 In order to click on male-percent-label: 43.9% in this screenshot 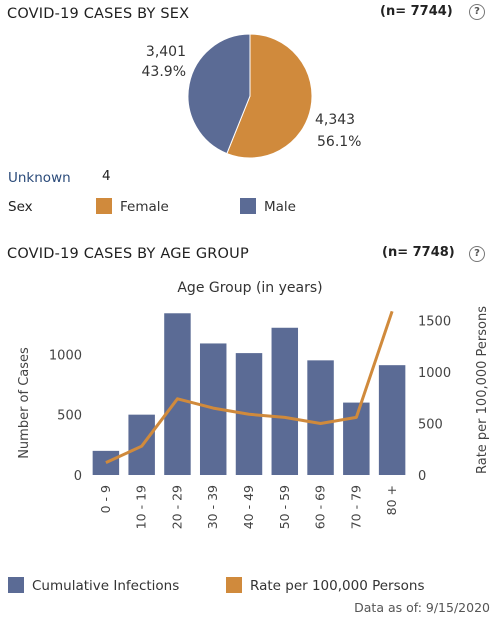, I will do `click(163, 72)`.